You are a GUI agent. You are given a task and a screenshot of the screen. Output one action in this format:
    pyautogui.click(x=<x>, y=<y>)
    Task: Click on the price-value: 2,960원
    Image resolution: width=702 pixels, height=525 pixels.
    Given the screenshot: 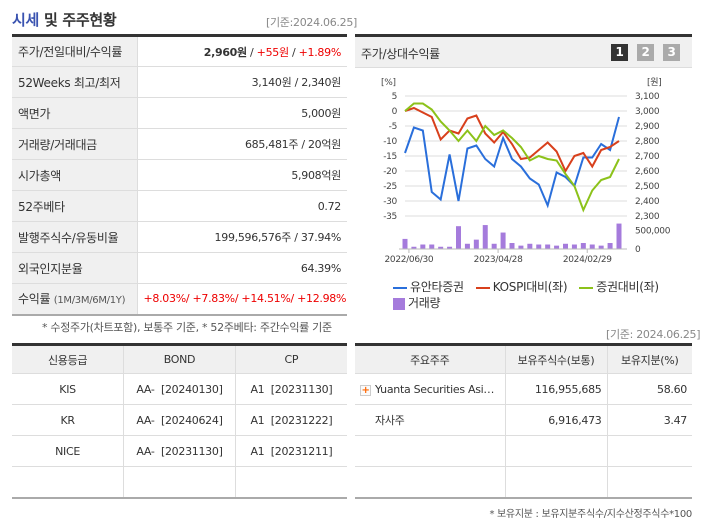 What is the action you would take?
    pyautogui.click(x=225, y=52)
    